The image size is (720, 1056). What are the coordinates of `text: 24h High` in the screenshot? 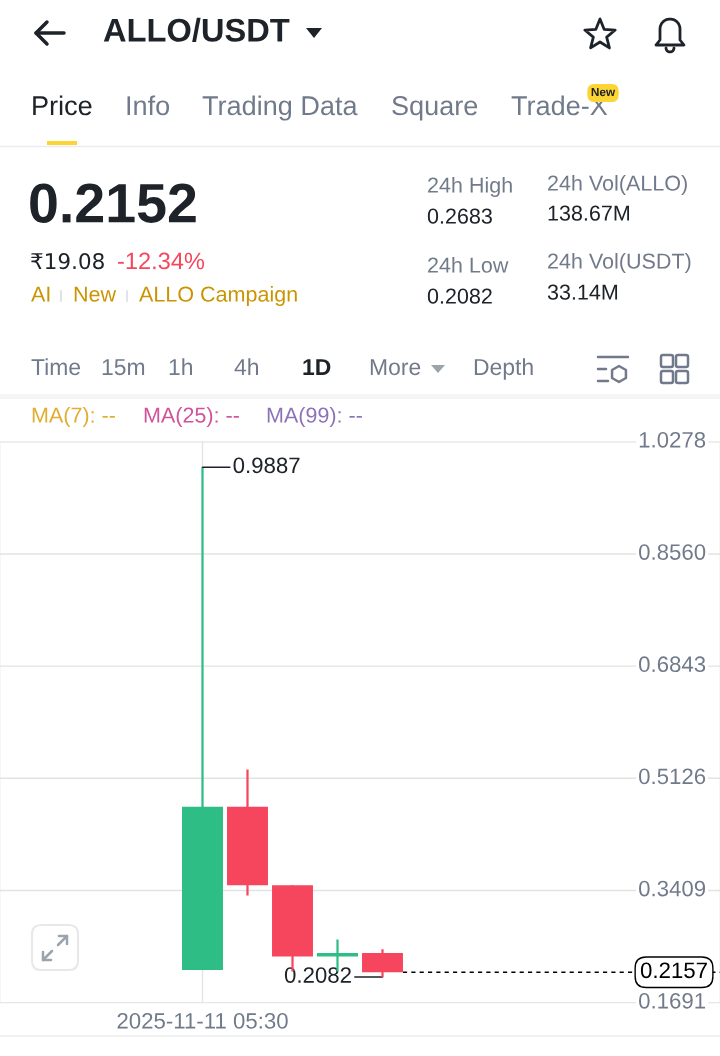 It's located at (470, 187).